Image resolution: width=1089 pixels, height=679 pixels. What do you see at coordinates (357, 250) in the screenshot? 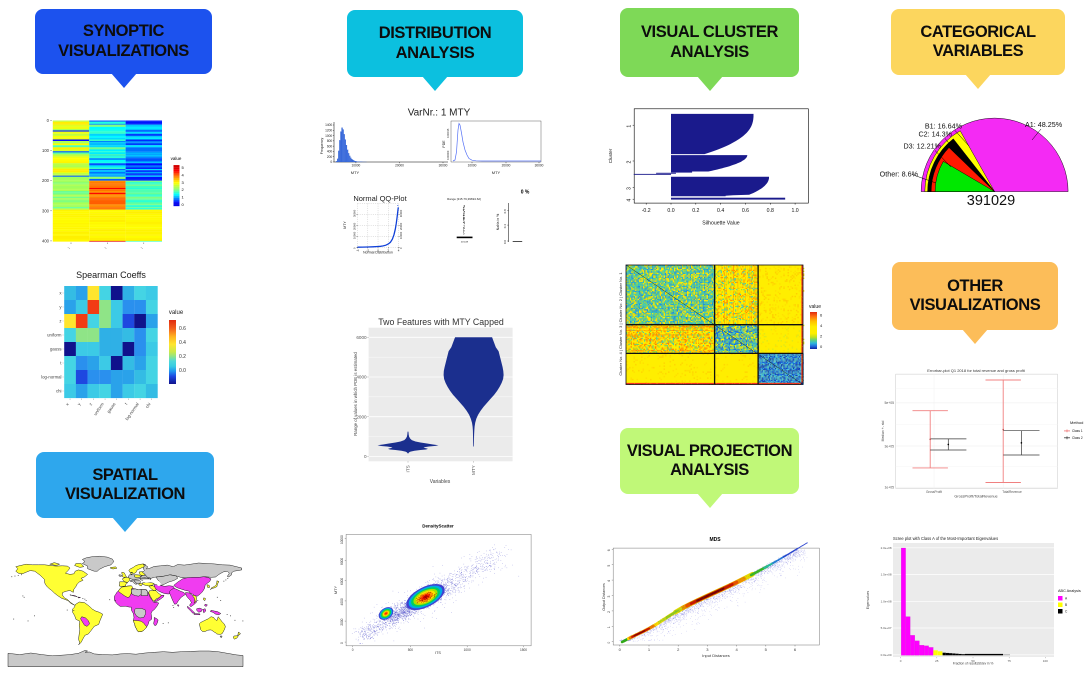
I see `svg-text: -4` at bounding box center [357, 250].